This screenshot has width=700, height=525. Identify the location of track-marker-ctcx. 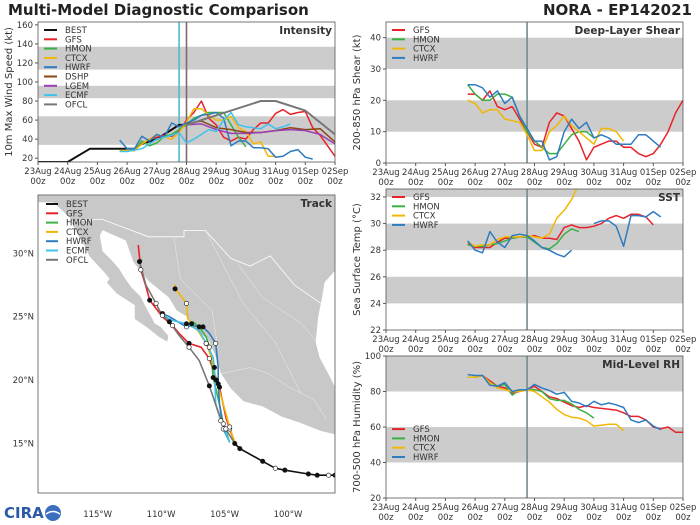
(192, 324).